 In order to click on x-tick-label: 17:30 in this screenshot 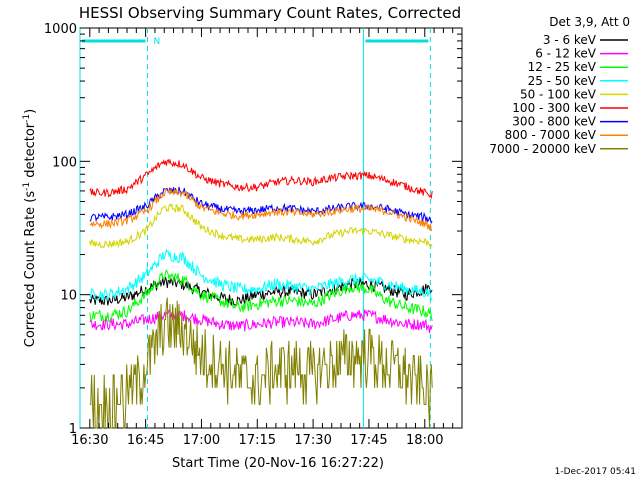, I will do `click(312, 440)`.